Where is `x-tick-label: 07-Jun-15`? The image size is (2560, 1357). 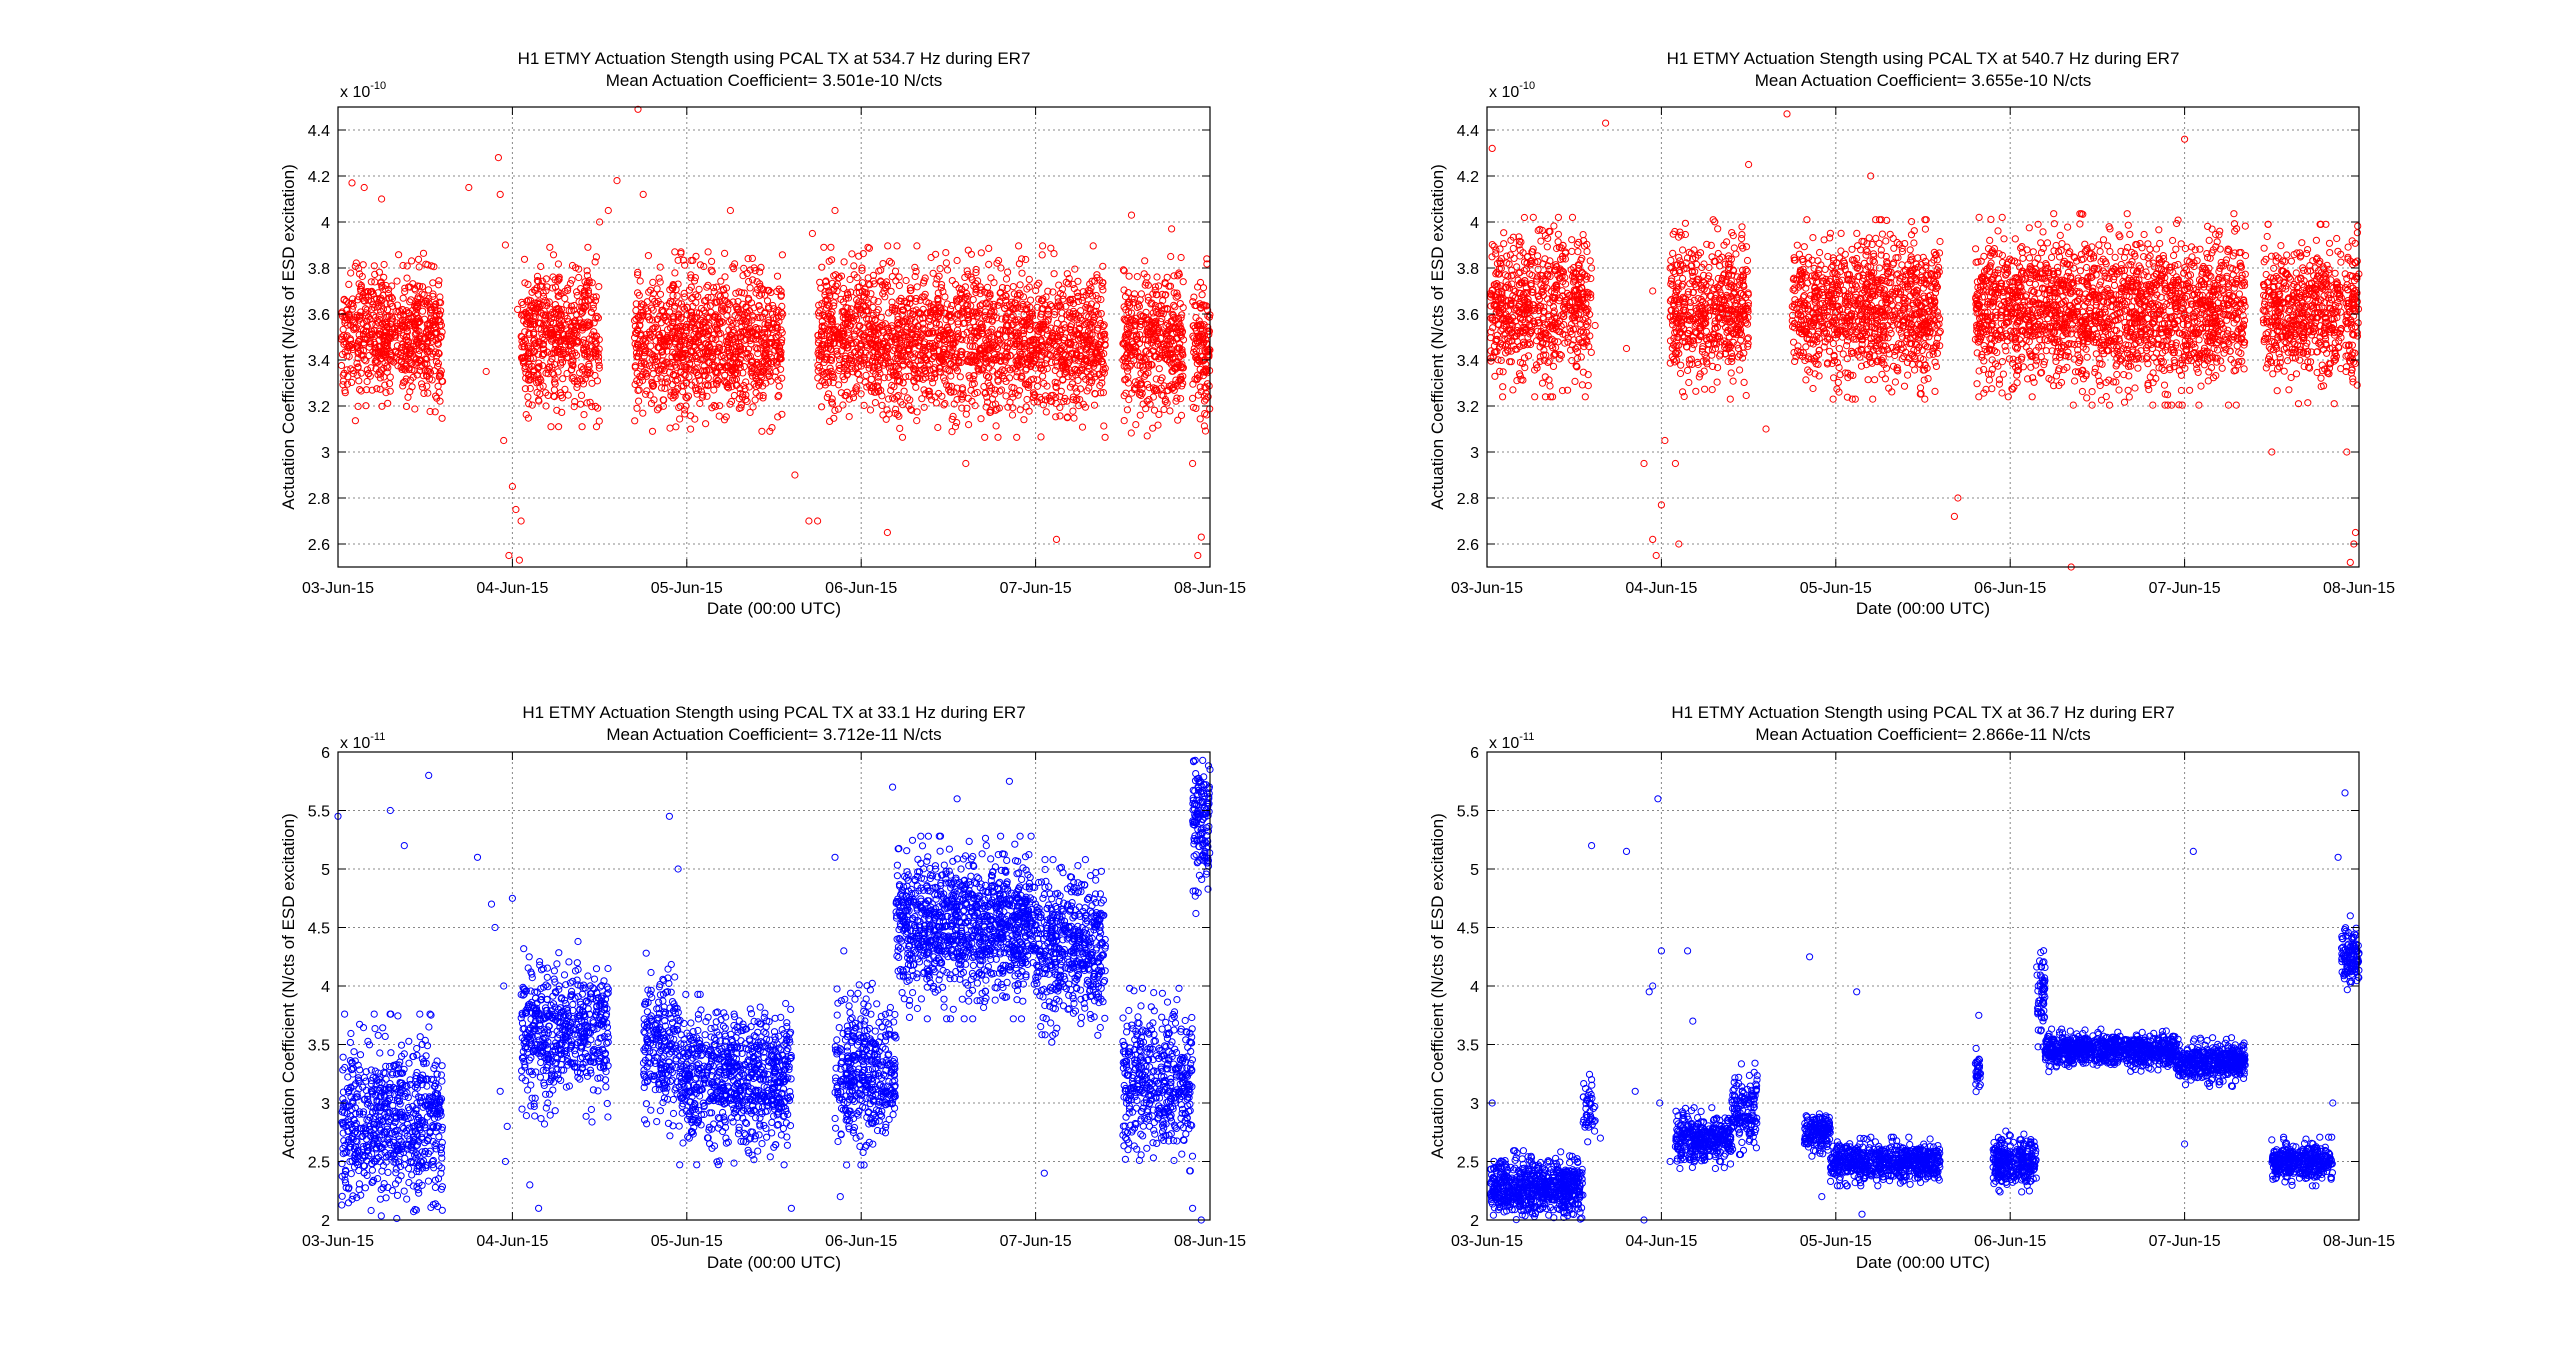
x-tick-label: 07-Jun-15 is located at coordinates (1036, 588).